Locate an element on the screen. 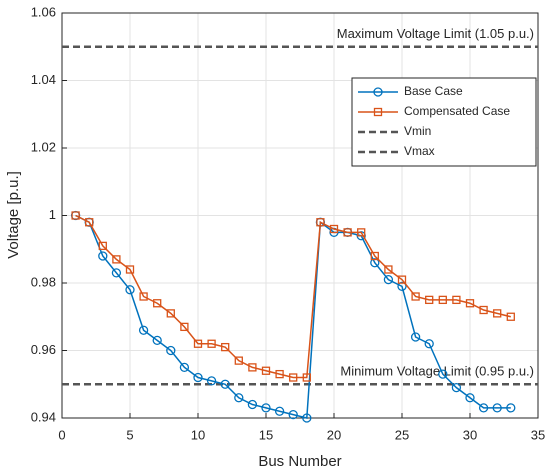 The width and height of the screenshot is (550, 472). legend-label: Compensated Case is located at coordinates (457, 111).